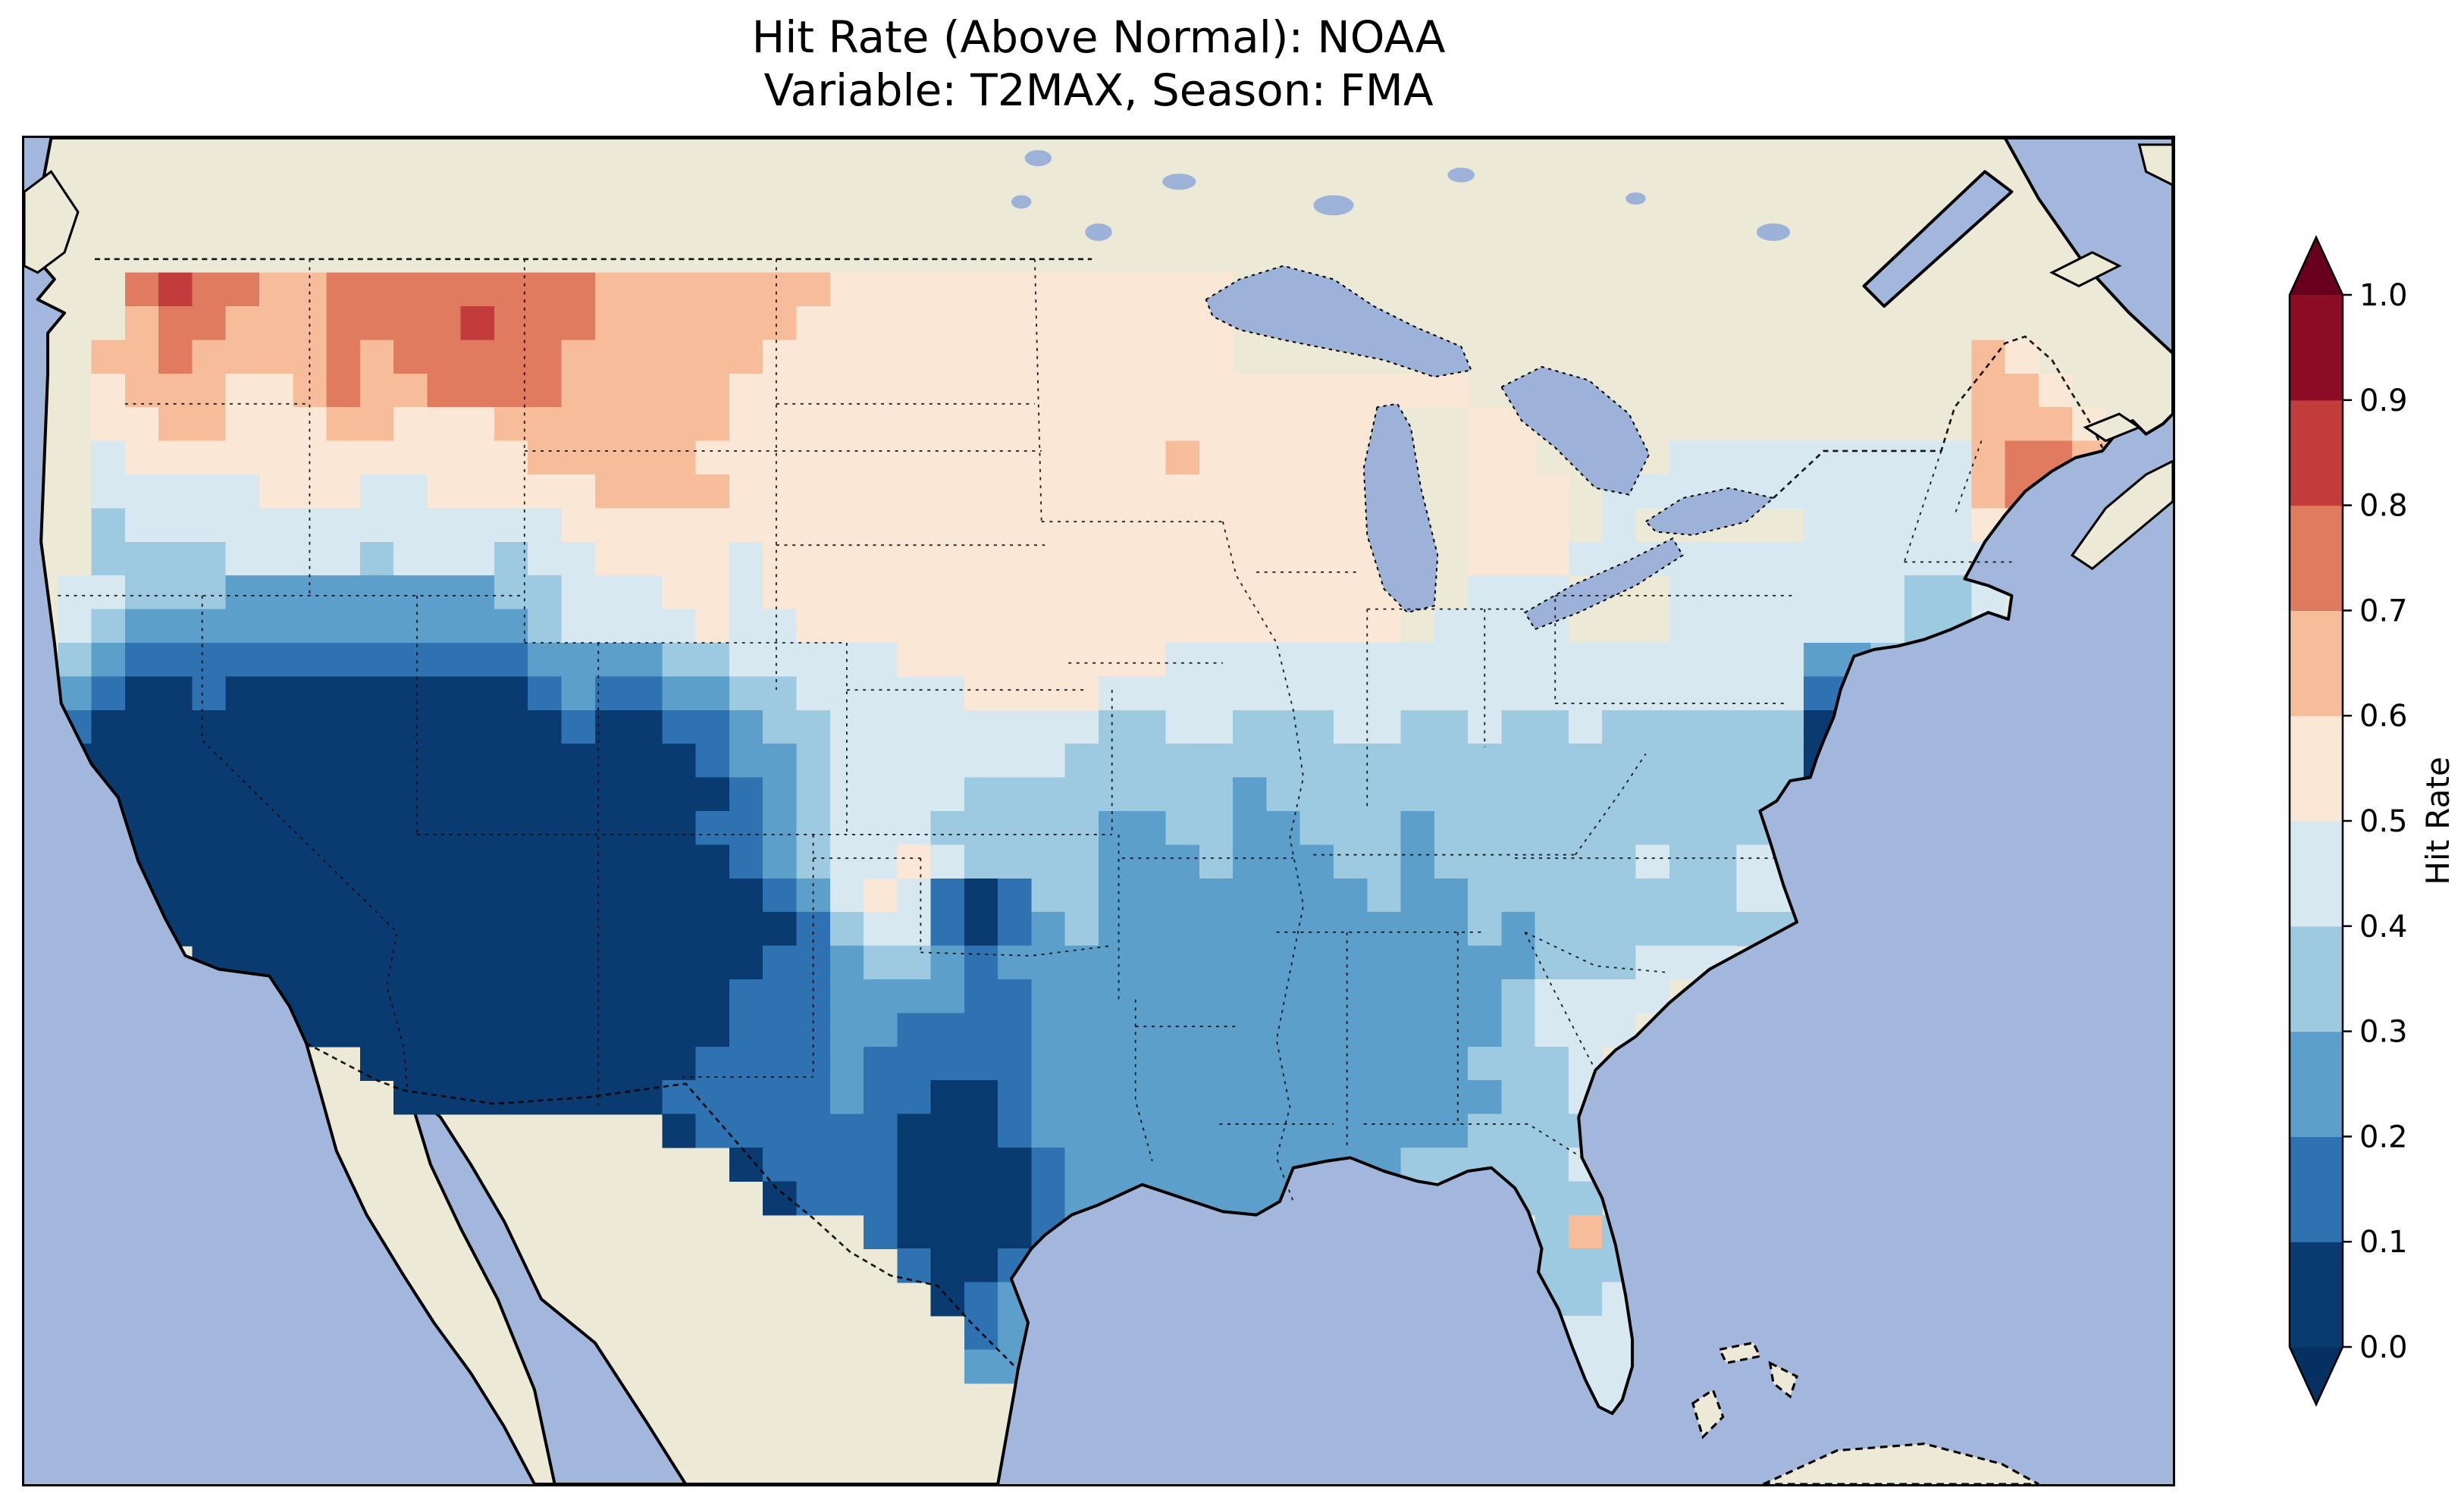 This screenshot has height=1494, width=2464. I want to click on lake-michigan, so click(1400, 508).